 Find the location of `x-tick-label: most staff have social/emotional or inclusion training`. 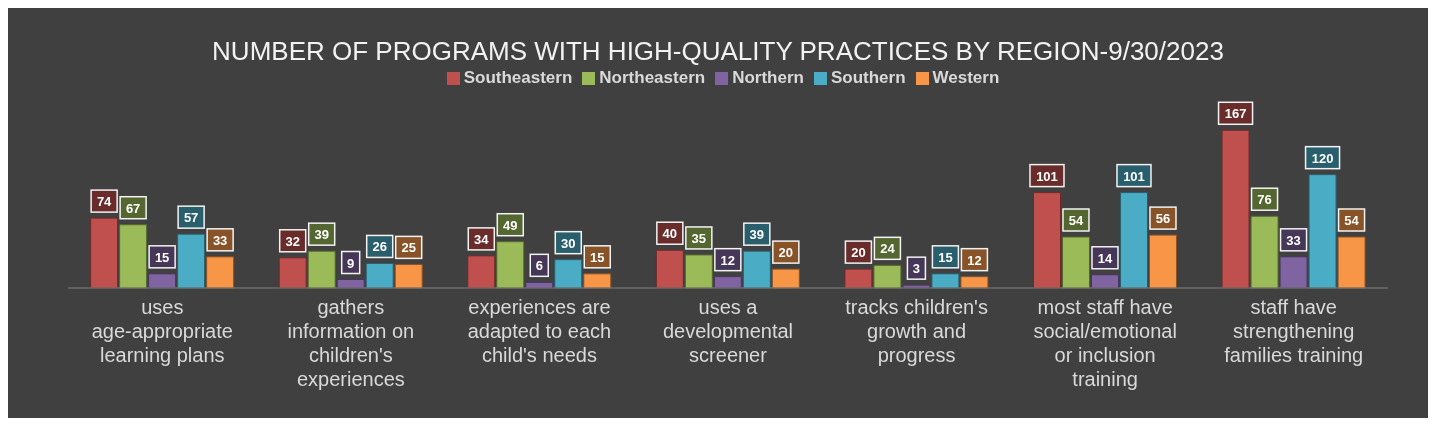

x-tick-label: most staff have social/emotional or inclusion training is located at coordinates (1105, 343).